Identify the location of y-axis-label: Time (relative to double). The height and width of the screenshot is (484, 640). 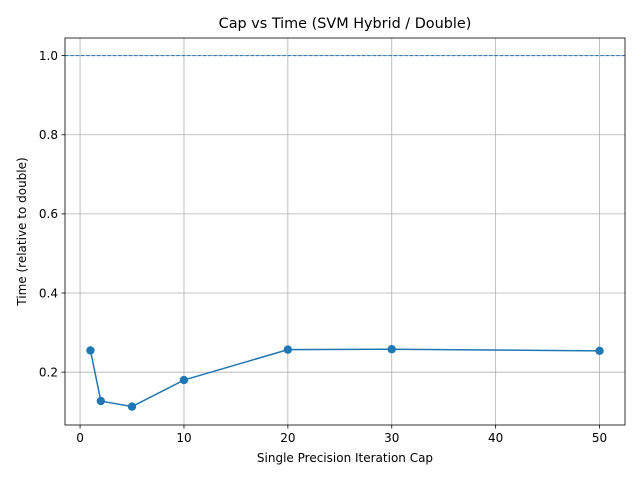
(22, 231).